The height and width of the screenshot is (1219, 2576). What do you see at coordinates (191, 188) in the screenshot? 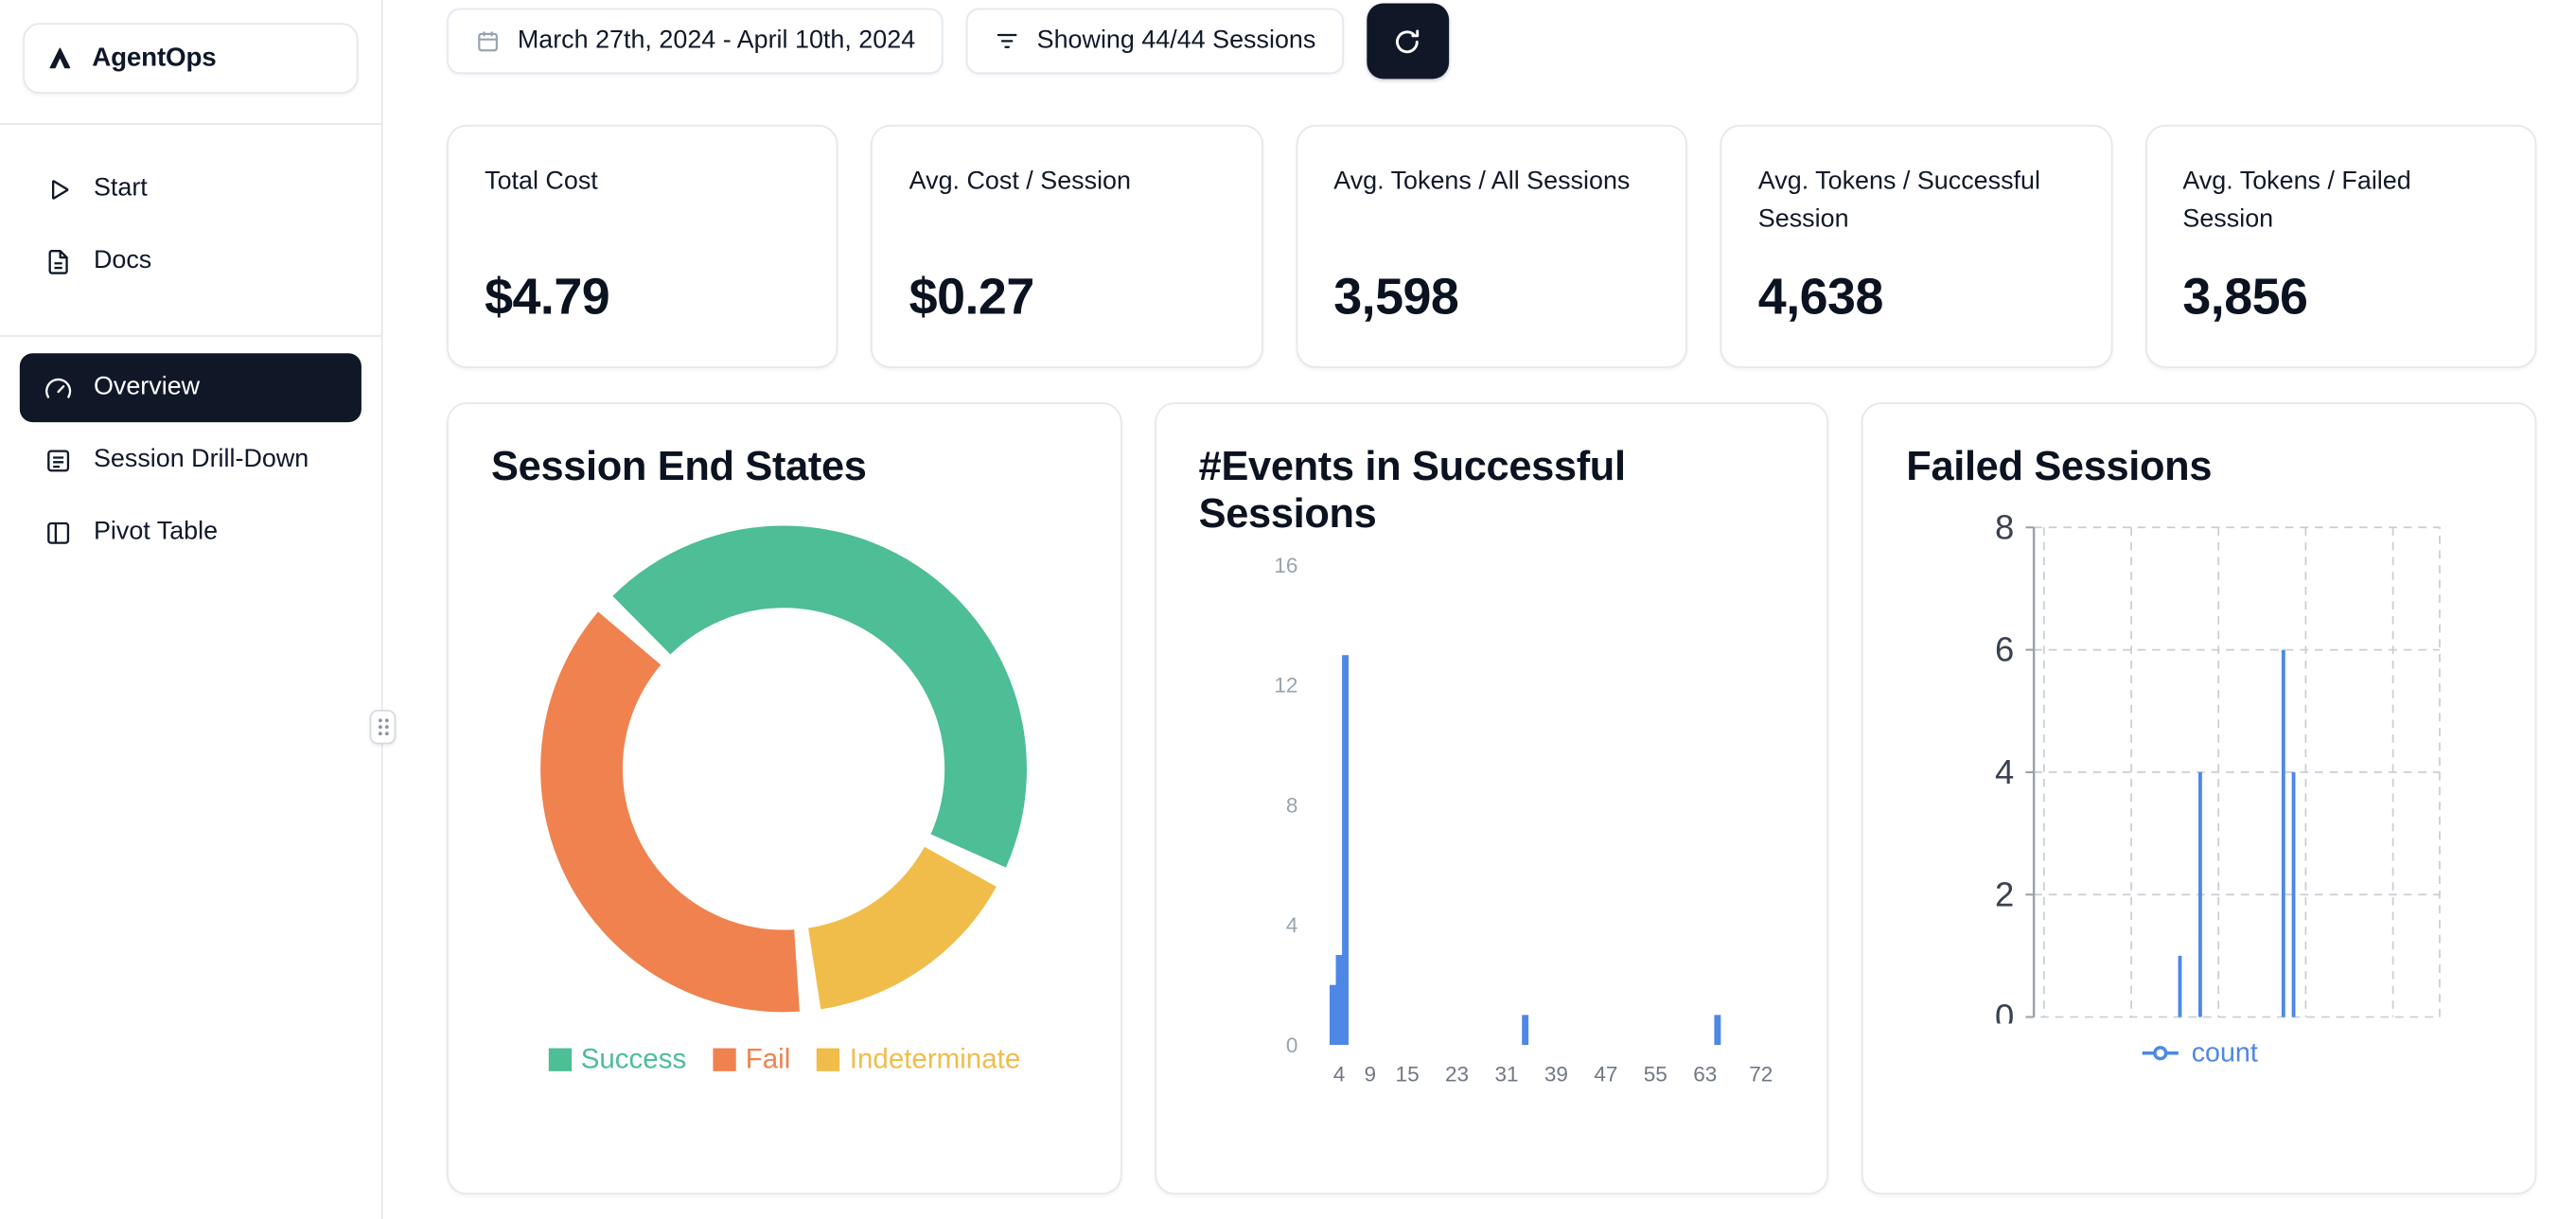
I see `sidebar-item-start: Start` at bounding box center [191, 188].